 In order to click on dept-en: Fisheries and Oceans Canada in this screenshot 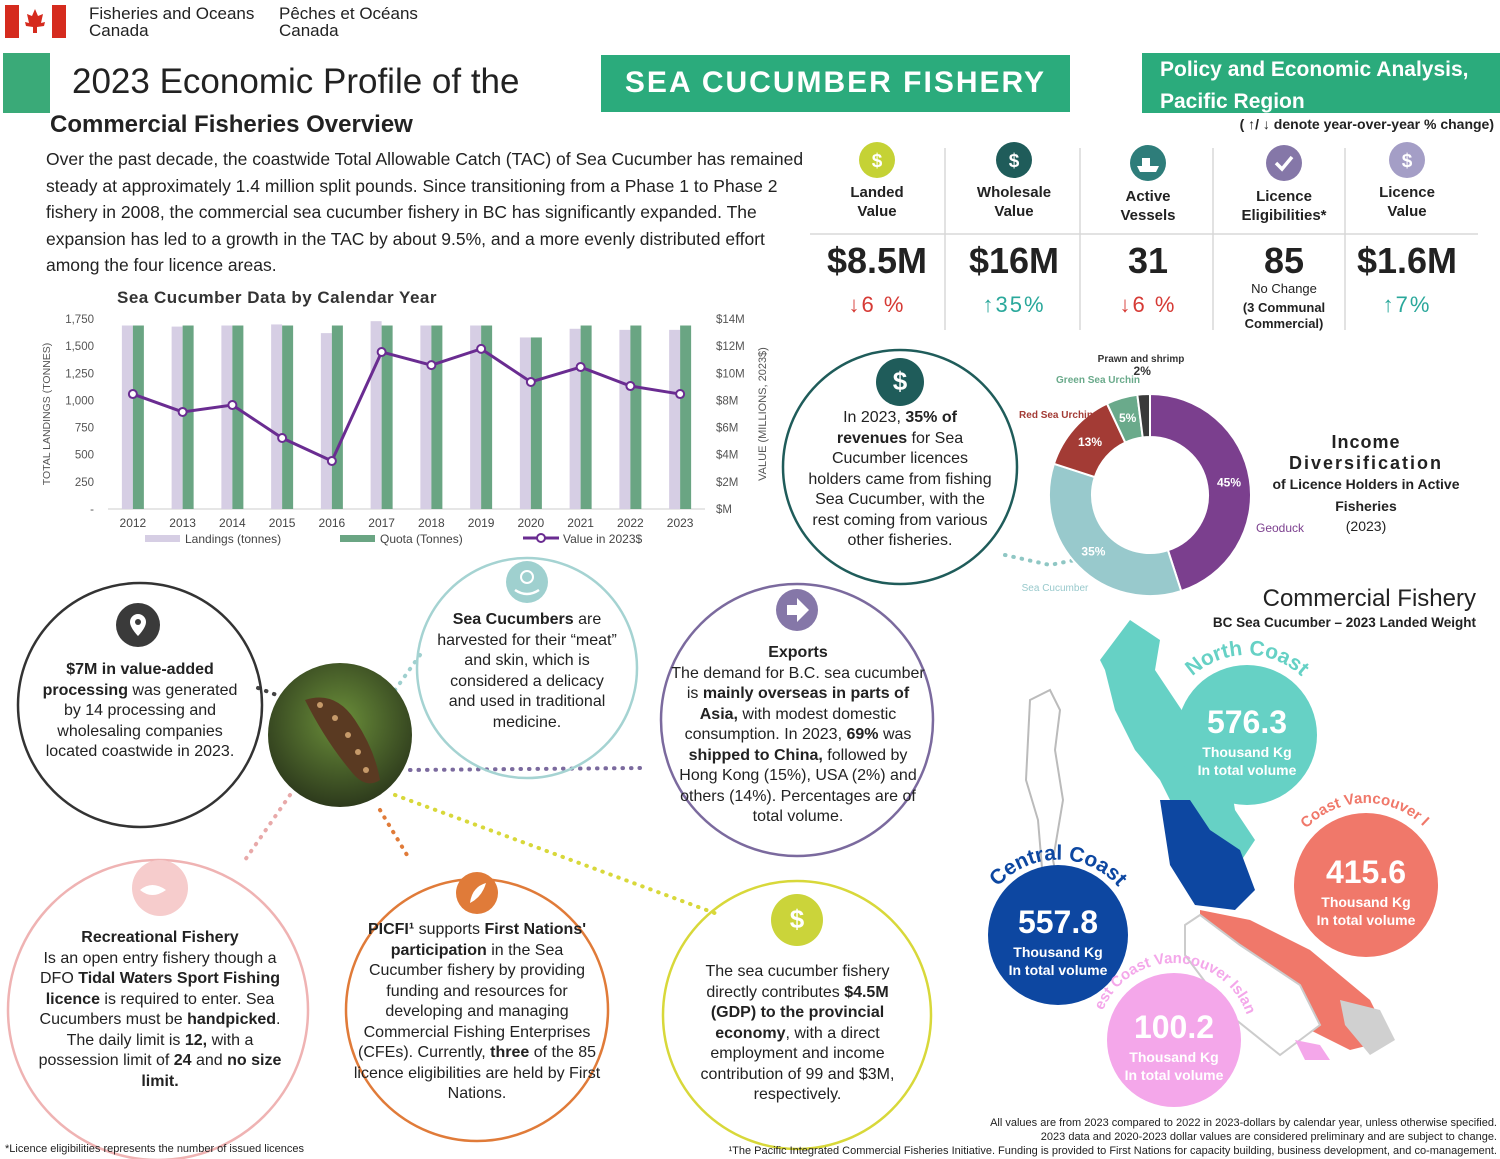, I will do `click(171, 22)`.